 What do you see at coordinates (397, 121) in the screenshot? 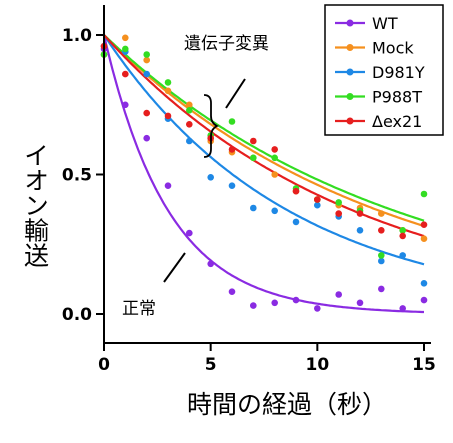
I see `legend-label-Δex21: Δex21` at bounding box center [397, 121].